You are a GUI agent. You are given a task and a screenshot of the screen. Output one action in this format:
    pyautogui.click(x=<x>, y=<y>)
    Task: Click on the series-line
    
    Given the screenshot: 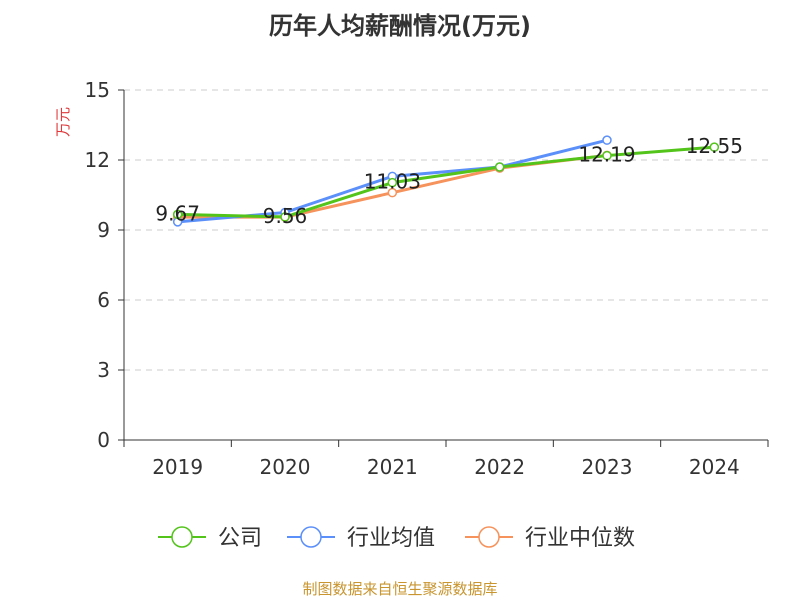 What is the action you would take?
    pyautogui.click(x=446, y=182)
    